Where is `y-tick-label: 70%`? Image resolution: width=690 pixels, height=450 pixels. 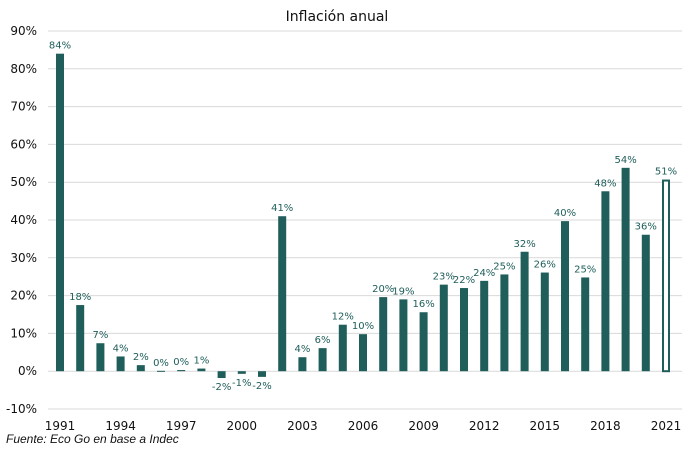
y-tick-label: 70% is located at coordinates (23, 107).